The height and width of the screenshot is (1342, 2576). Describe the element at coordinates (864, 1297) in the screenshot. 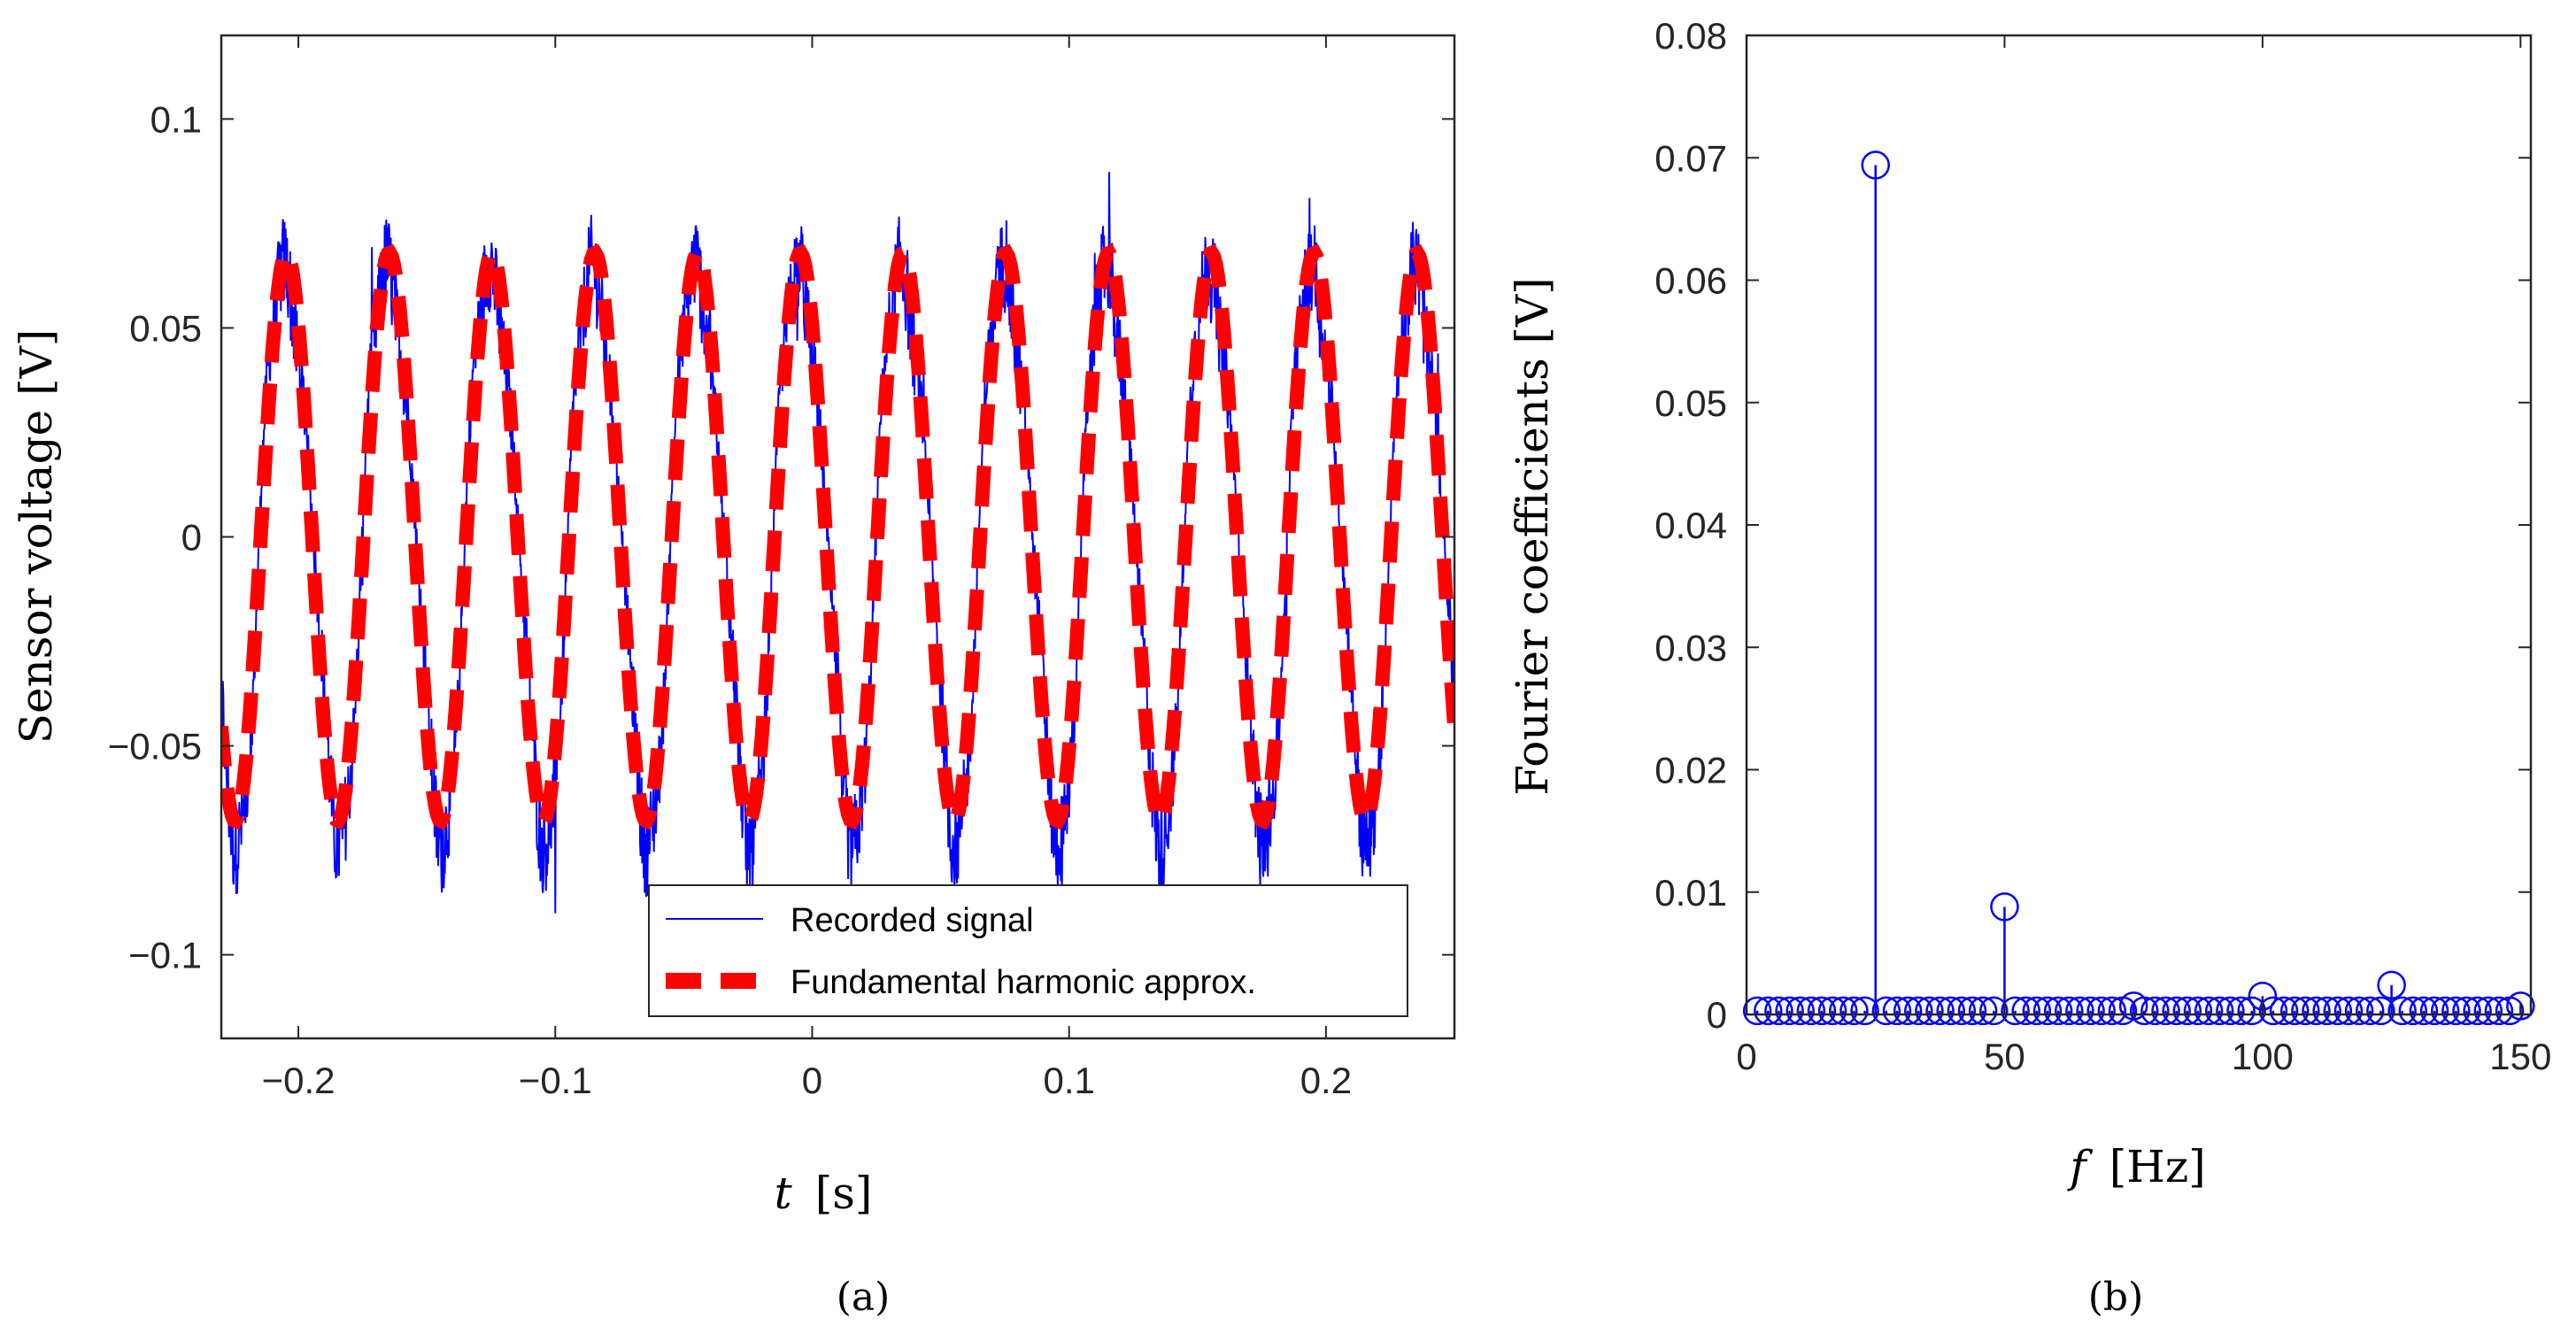

I see `panel-a-label: (a)` at that location.